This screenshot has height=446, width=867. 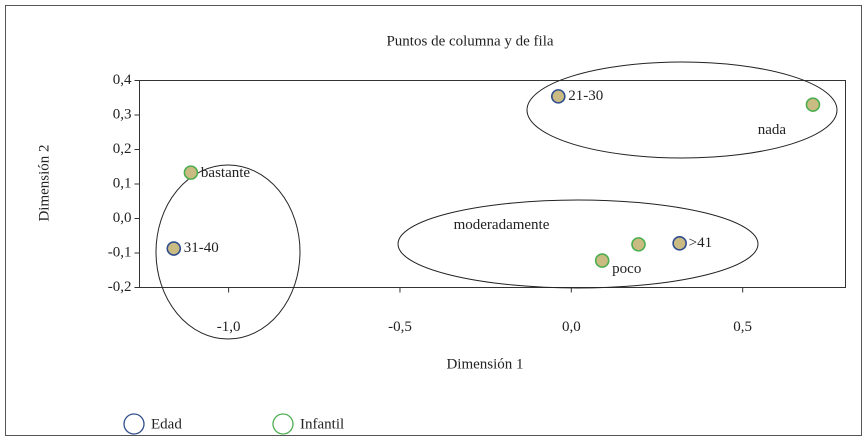 I want to click on legend-label: Infantil, so click(x=322, y=424).